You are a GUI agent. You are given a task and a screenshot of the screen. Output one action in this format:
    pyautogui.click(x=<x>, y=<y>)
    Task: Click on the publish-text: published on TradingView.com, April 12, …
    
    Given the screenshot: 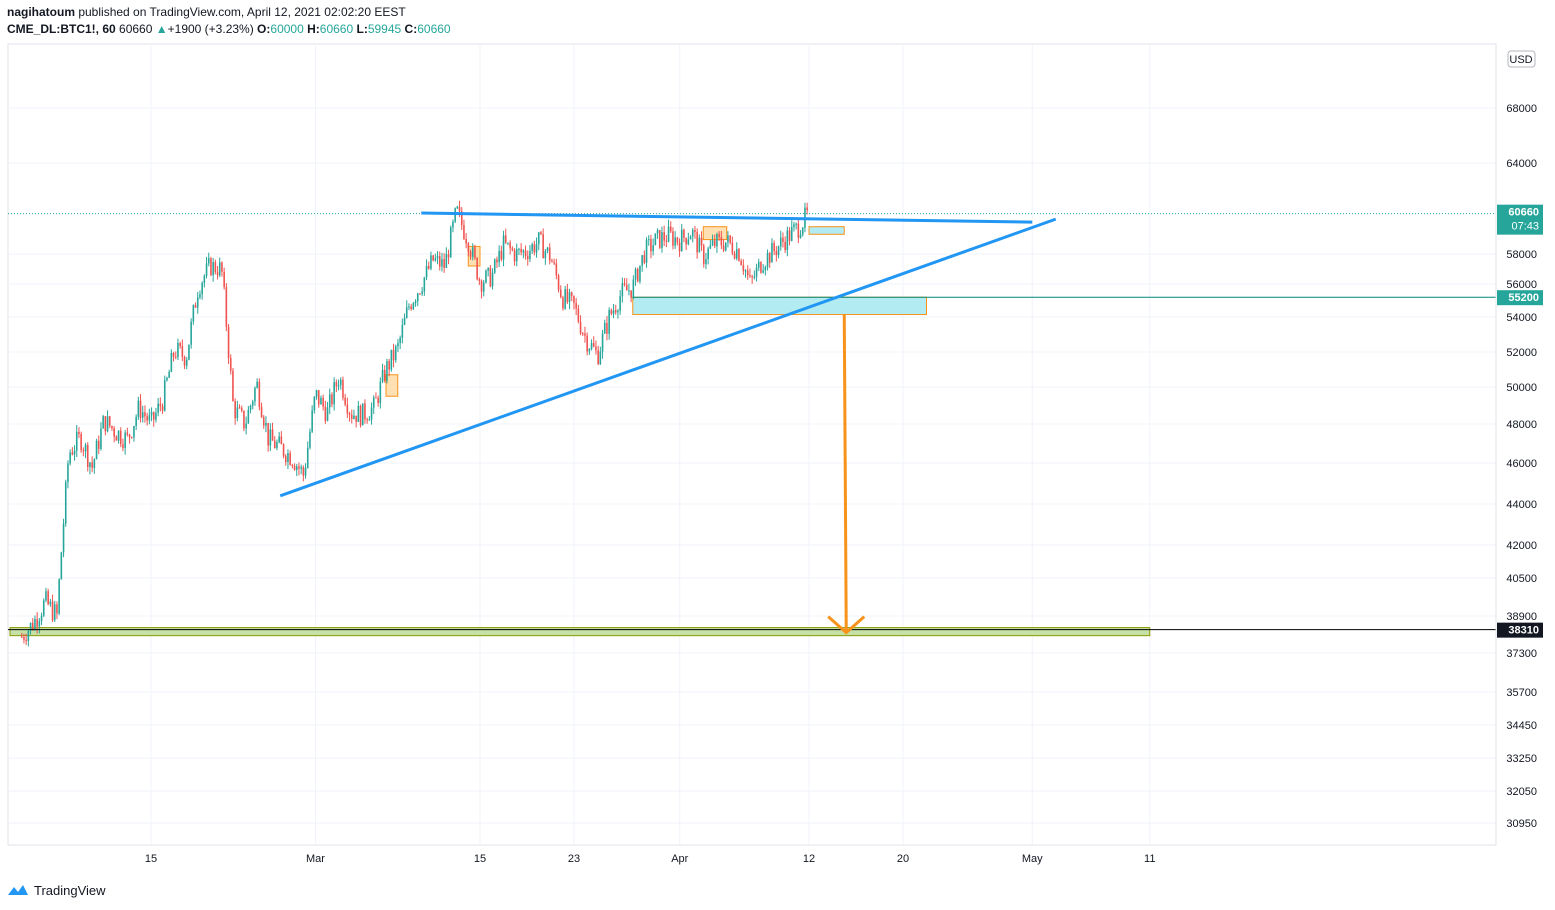 What is the action you would take?
    pyautogui.click(x=240, y=12)
    